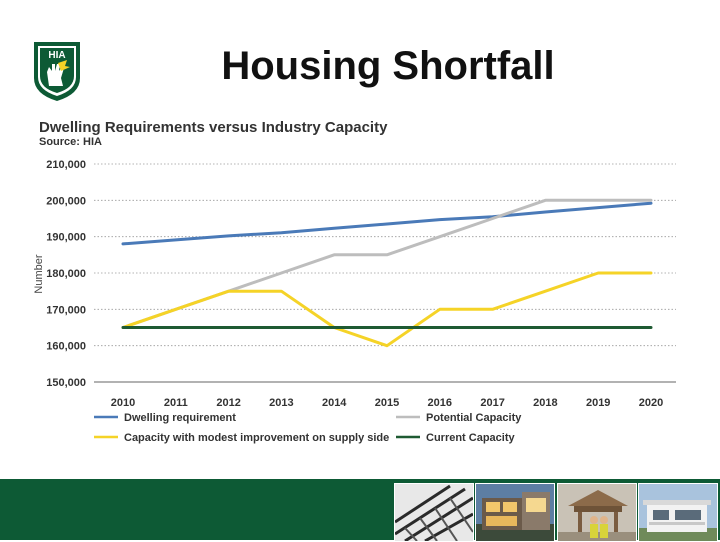  What do you see at coordinates (70, 142) in the screenshot?
I see `chart-subtitle: Source: HIA` at bounding box center [70, 142].